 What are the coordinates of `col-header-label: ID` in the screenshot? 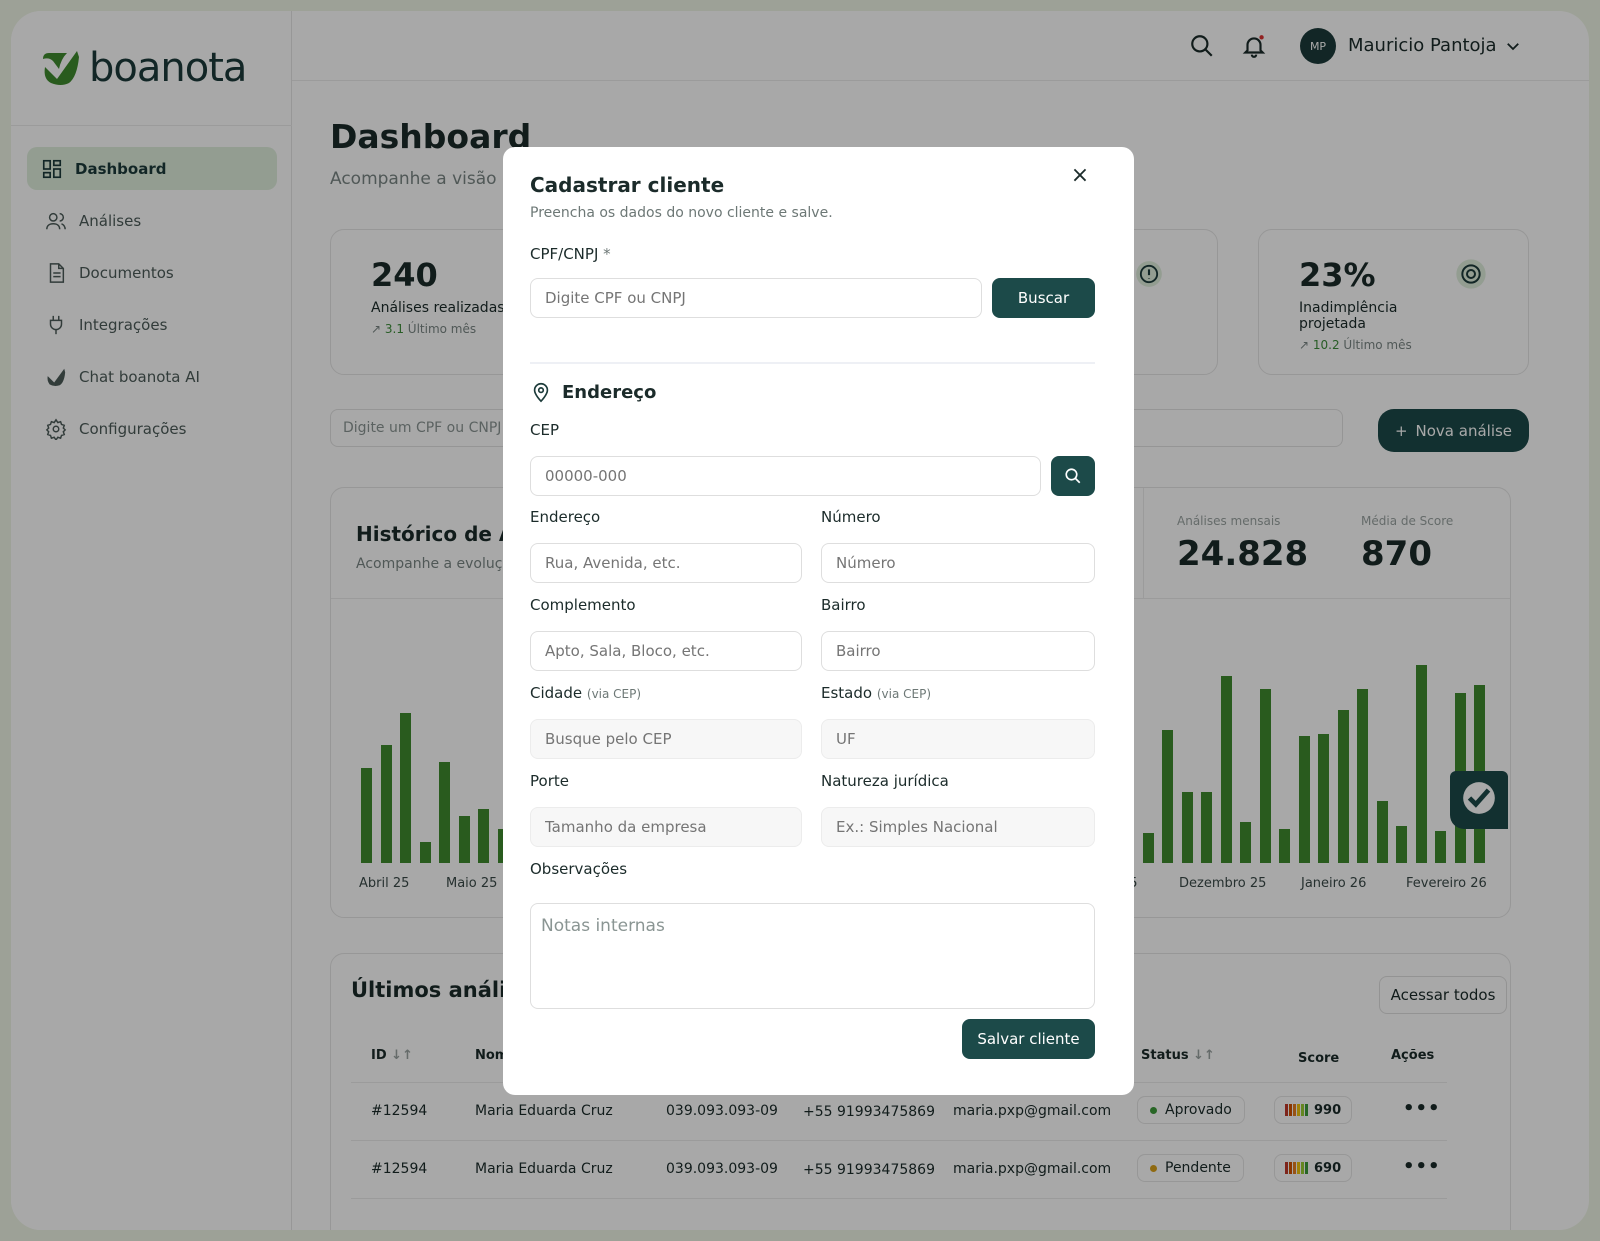 It's located at (379, 1055).